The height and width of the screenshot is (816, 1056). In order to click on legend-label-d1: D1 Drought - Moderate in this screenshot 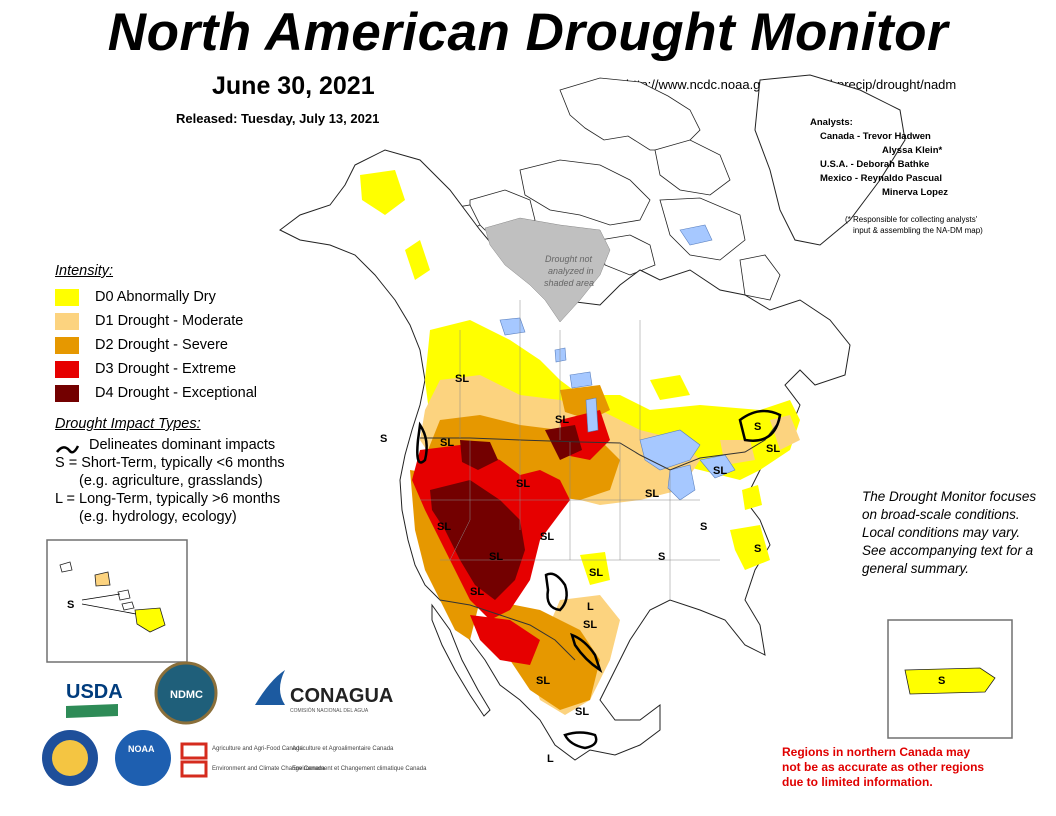, I will do `click(169, 321)`.